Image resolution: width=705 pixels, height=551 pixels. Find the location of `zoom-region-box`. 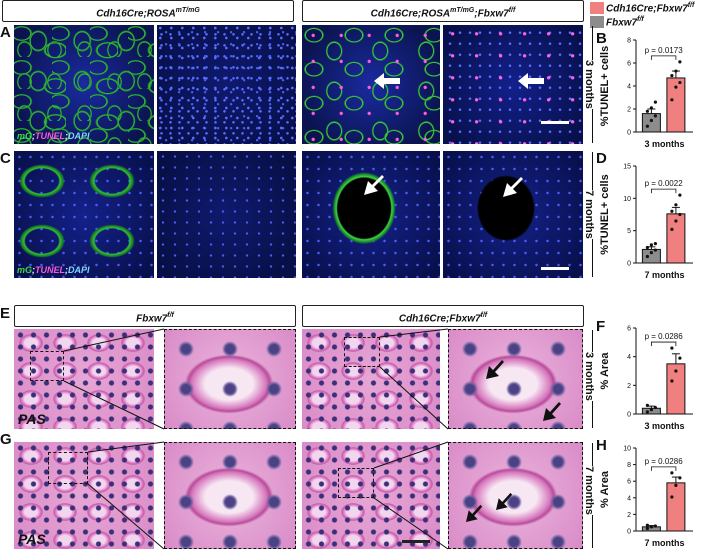

zoom-region-box is located at coordinates (356, 483).